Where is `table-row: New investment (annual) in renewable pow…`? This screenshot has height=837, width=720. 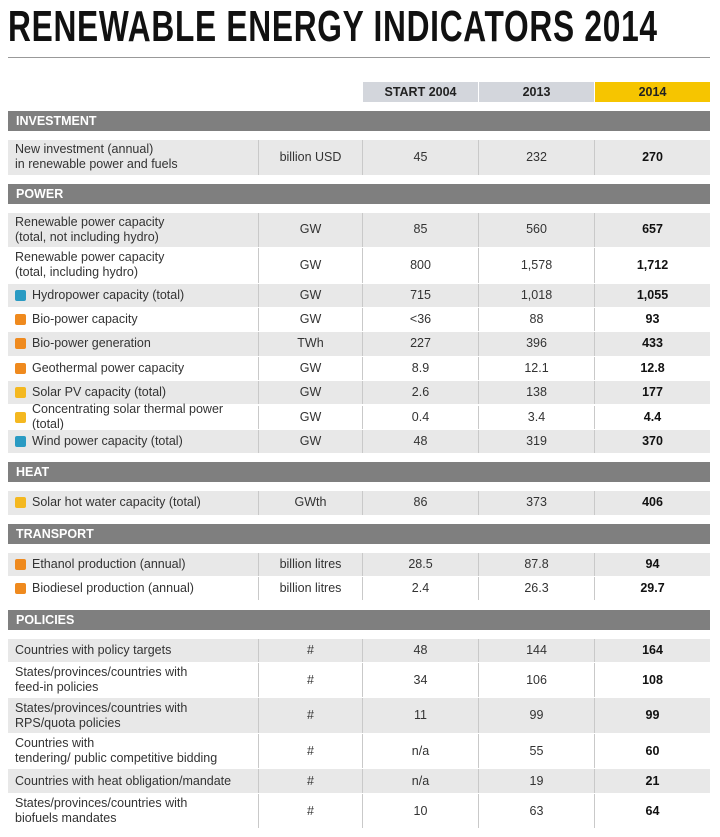 table-row: New investment (annual) in renewable pow… is located at coordinates (359, 158).